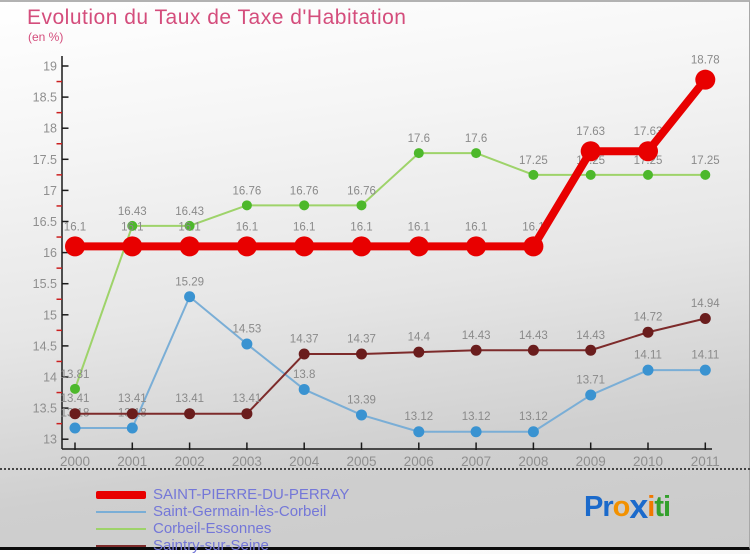 Image resolution: width=750 pixels, height=554 pixels. What do you see at coordinates (361, 400) in the screenshot?
I see `data-point-label: 13.39` at bounding box center [361, 400].